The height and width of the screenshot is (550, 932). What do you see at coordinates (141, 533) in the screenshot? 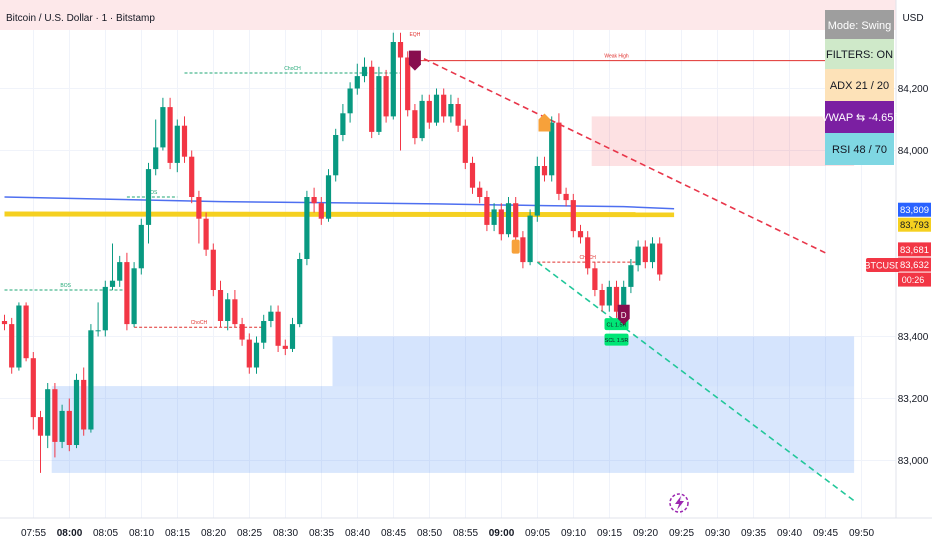
I see `time-tick-label: 08:10` at bounding box center [141, 533].